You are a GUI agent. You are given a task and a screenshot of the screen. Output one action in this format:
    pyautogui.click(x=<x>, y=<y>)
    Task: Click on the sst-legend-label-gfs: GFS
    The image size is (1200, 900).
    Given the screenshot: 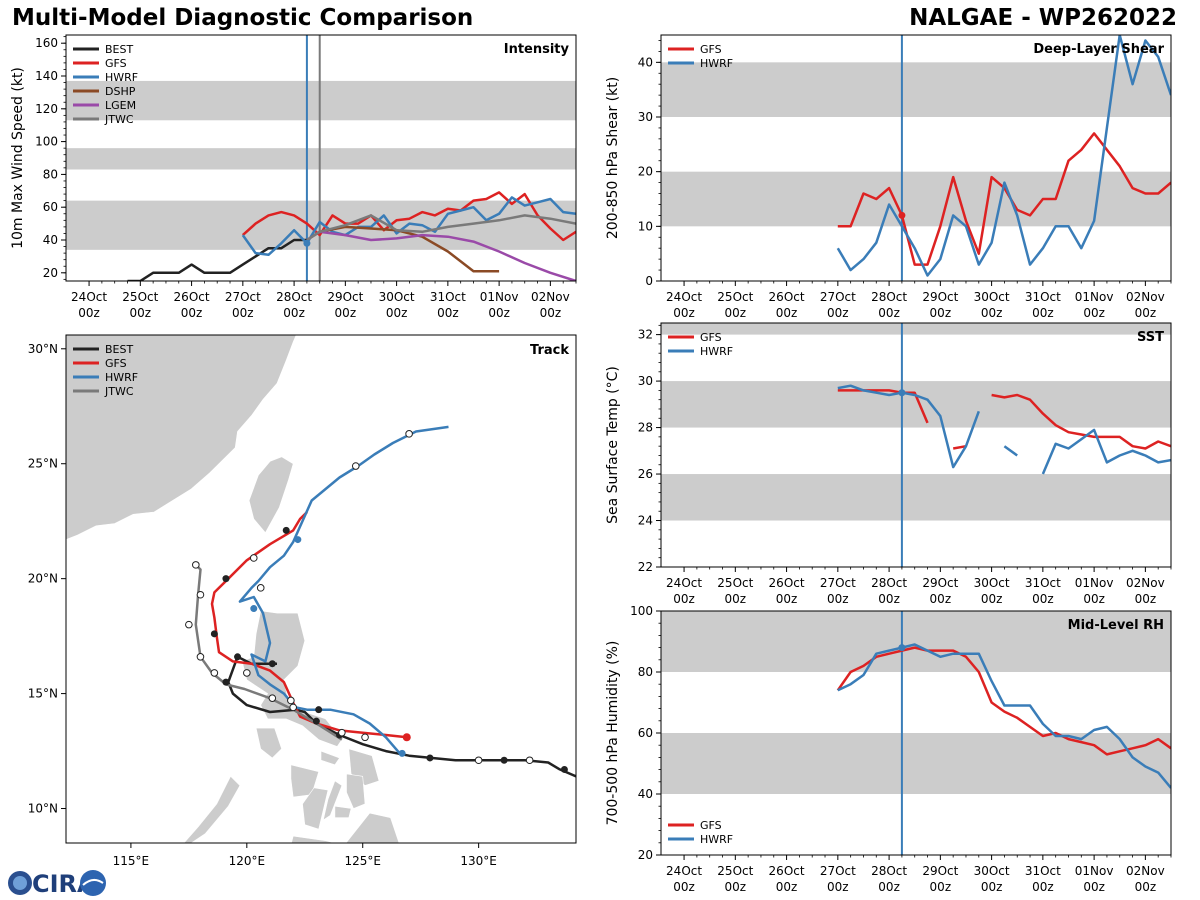 What is the action you would take?
    pyautogui.click(x=711, y=337)
    